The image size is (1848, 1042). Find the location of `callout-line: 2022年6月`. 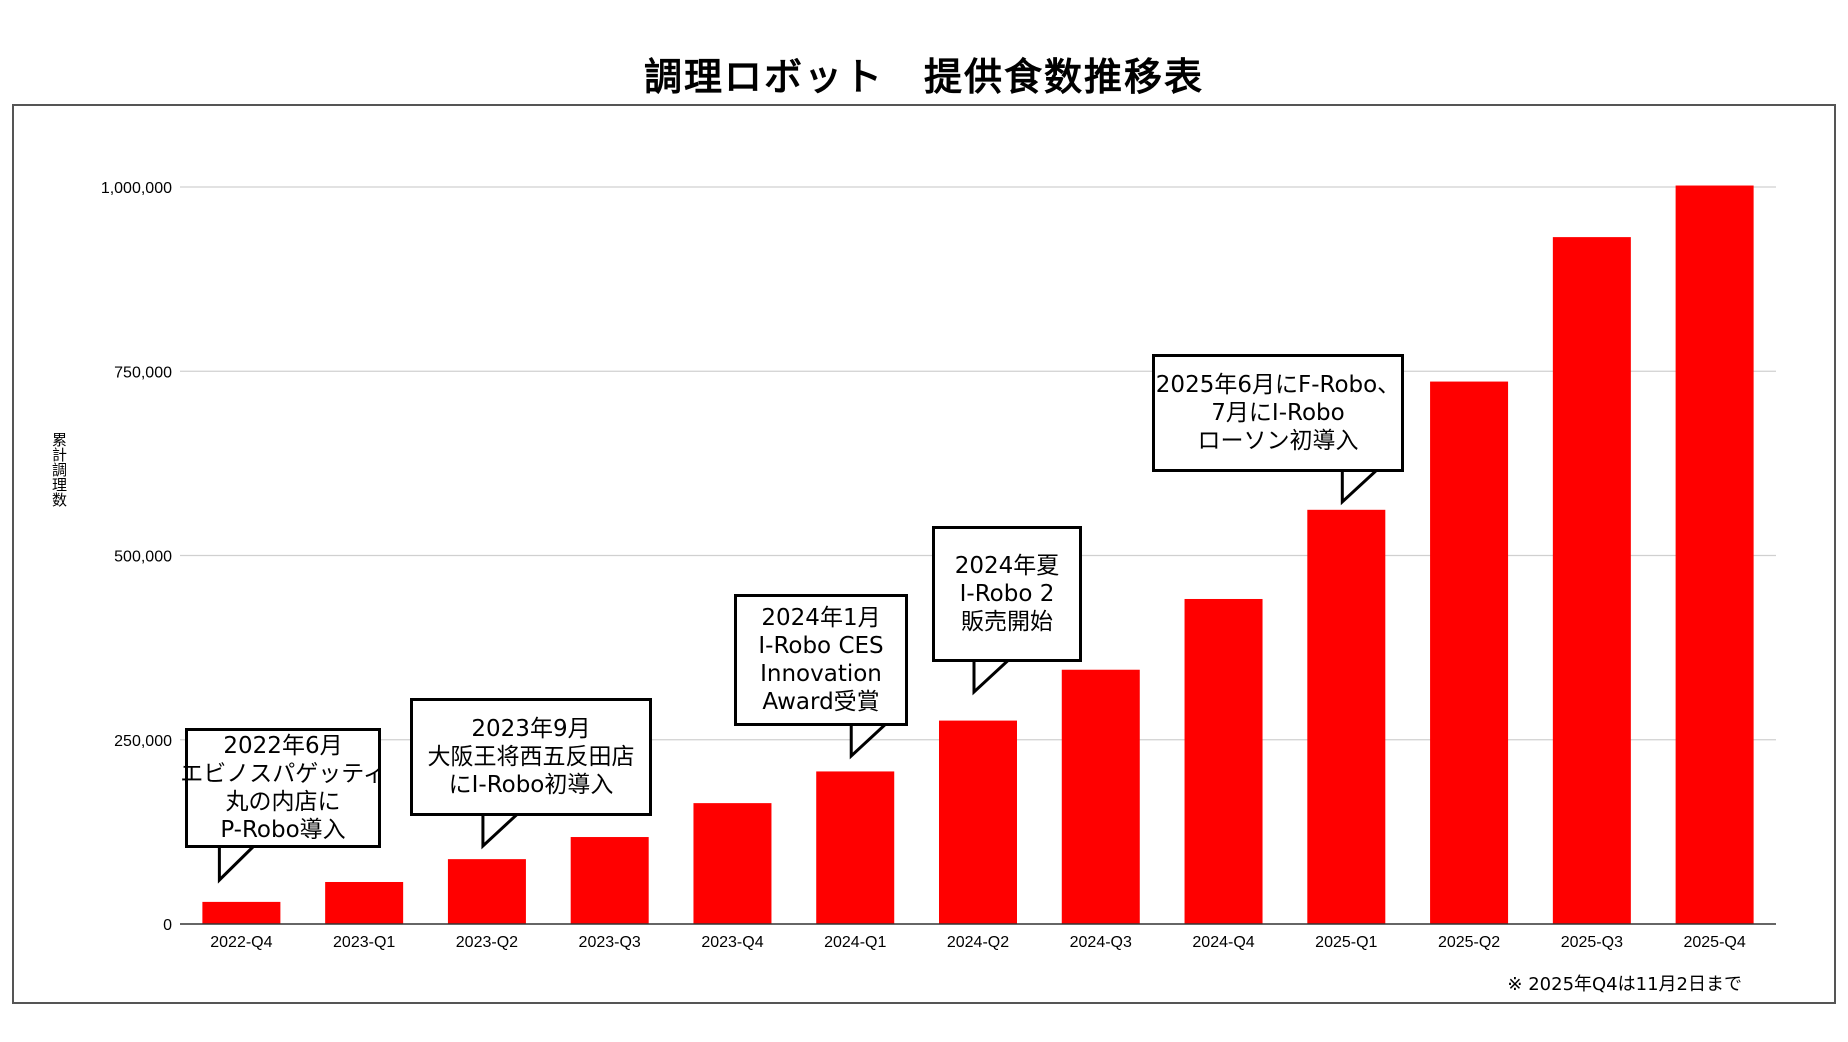

callout-line: 2022年6月 is located at coordinates (283, 746).